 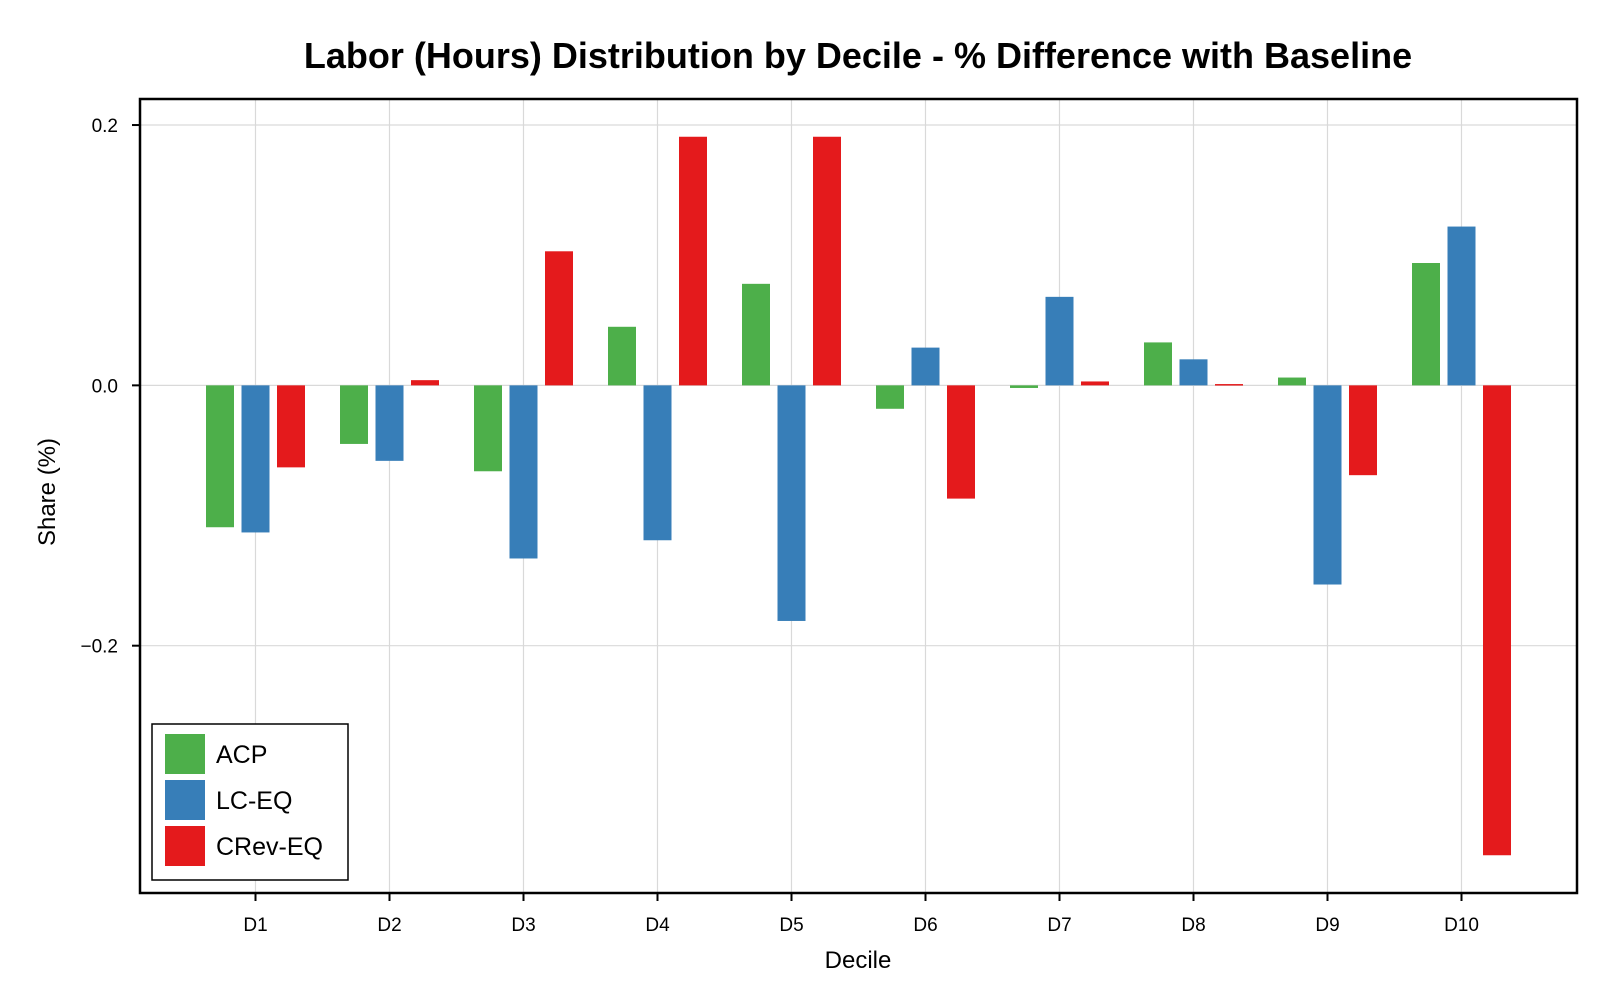 I want to click on bar-lc-eq-d9, so click(x=1327, y=485).